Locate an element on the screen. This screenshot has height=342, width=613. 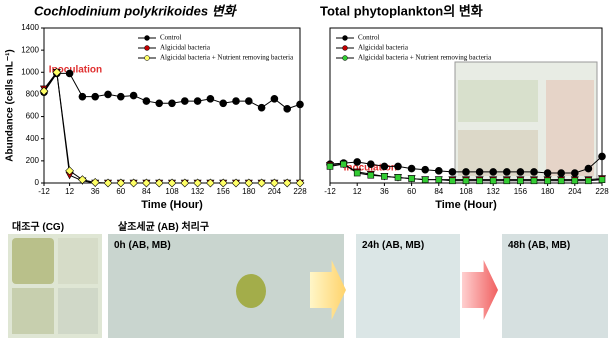
x-tick-label: 228 is located at coordinates (602, 191).